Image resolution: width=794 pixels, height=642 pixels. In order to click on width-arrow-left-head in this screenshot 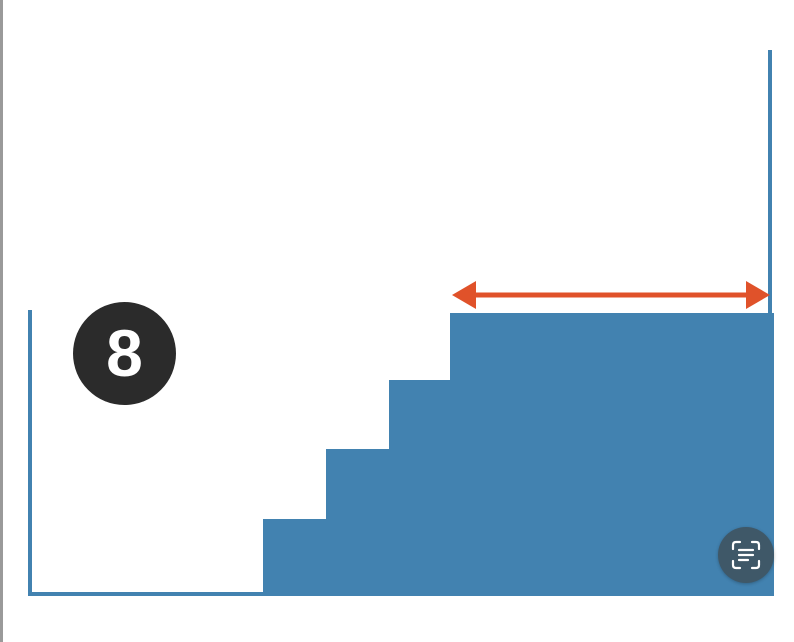, I will do `click(464, 295)`.